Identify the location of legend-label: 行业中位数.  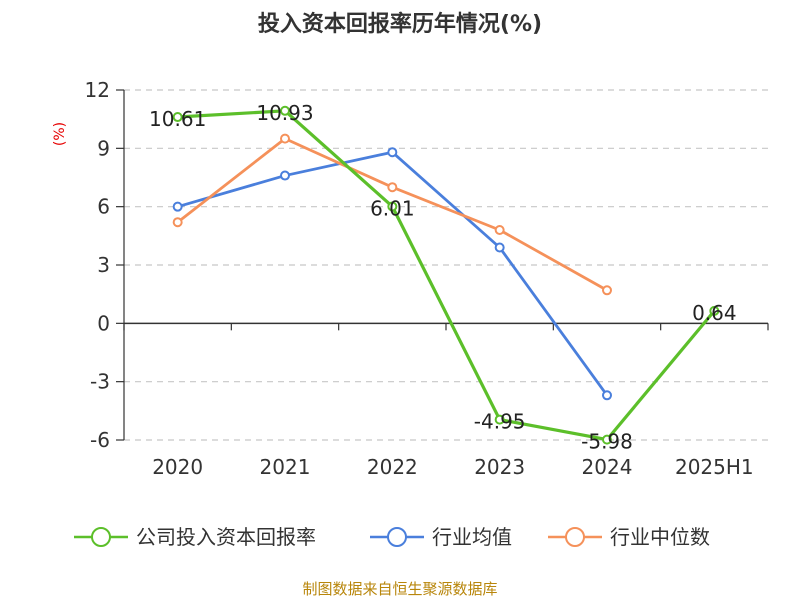
(660, 537).